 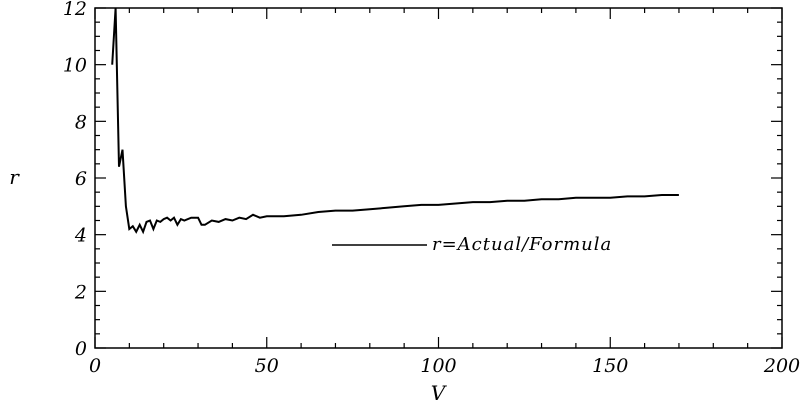 I want to click on x-tick-label: 0, so click(x=95, y=366).